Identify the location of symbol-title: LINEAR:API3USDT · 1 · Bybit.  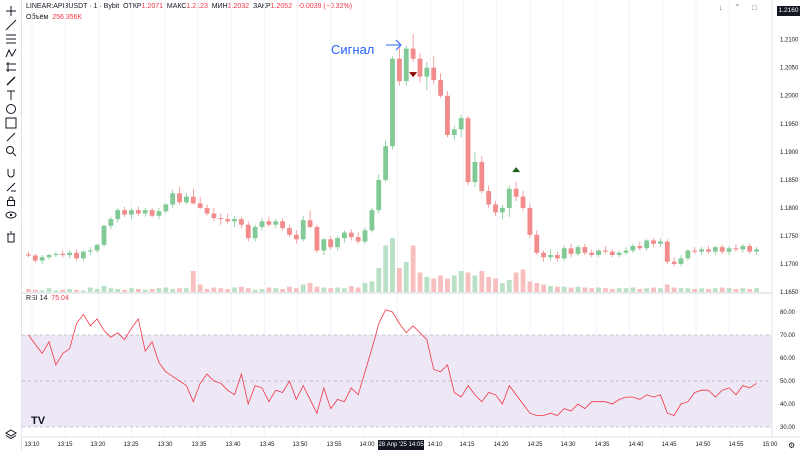
(73, 6).